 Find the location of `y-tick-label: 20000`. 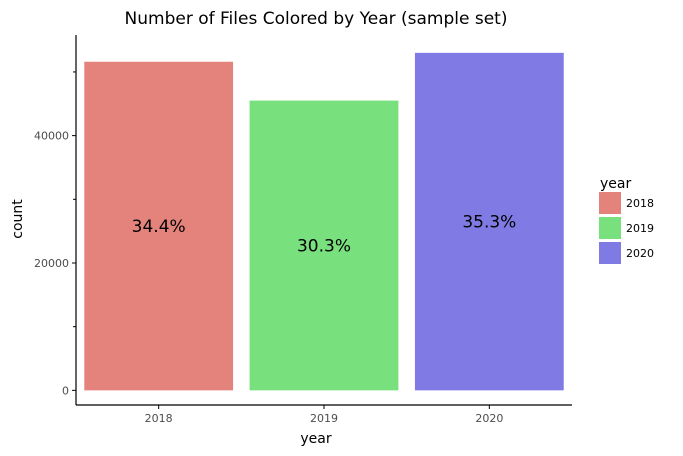

y-tick-label: 20000 is located at coordinates (51, 263).